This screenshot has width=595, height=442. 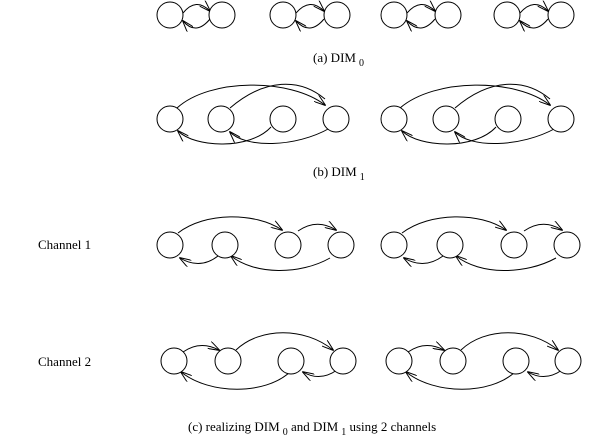 I want to click on dim0-diagram, so click(x=365, y=15).